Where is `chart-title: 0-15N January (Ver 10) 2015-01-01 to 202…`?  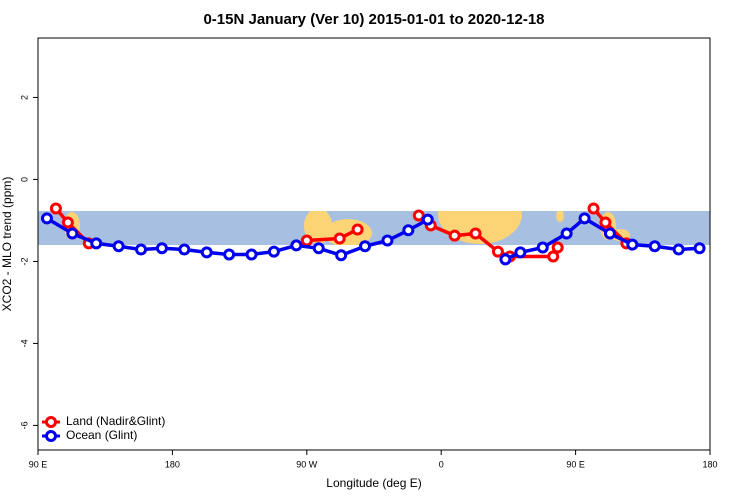
chart-title: 0-15N January (Ver 10) 2015-01-01 to 202… is located at coordinates (373, 19).